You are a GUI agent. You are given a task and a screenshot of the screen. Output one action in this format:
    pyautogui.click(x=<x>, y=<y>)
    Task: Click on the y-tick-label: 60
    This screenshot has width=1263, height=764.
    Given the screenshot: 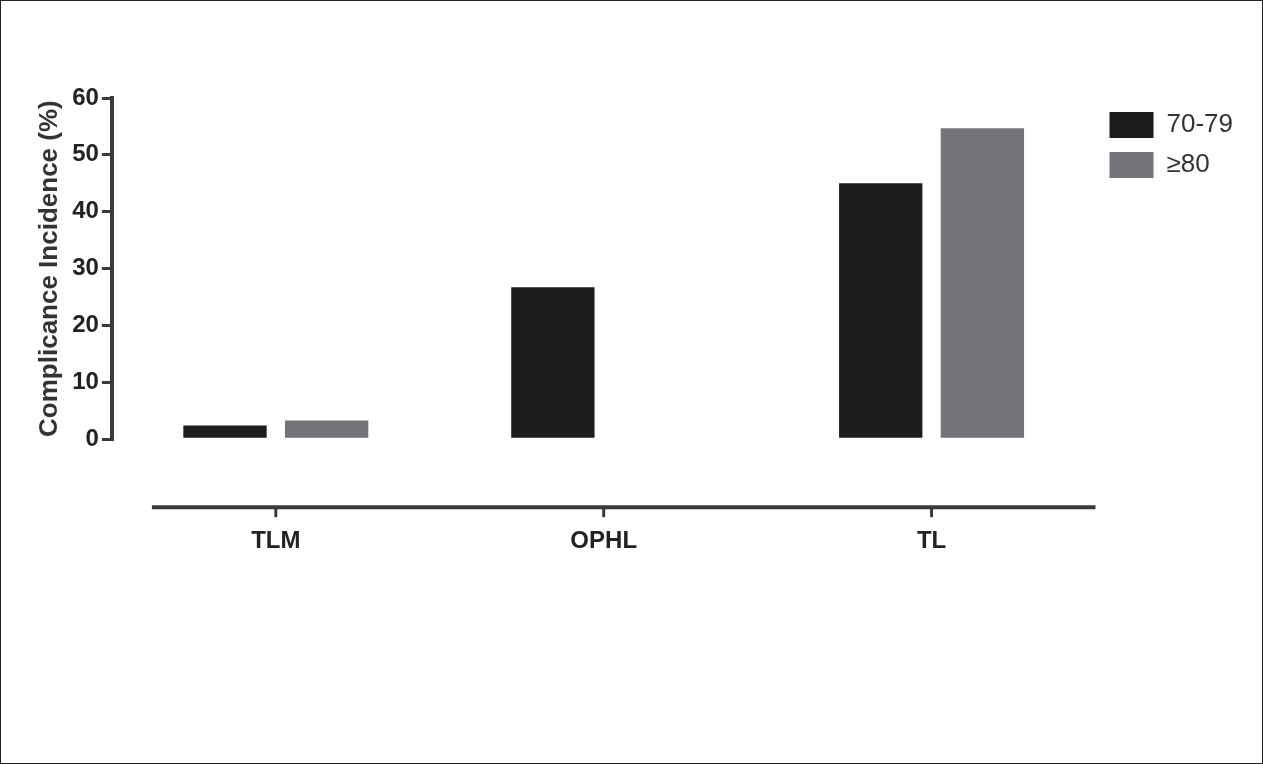 What is the action you would take?
    pyautogui.click(x=85, y=96)
    